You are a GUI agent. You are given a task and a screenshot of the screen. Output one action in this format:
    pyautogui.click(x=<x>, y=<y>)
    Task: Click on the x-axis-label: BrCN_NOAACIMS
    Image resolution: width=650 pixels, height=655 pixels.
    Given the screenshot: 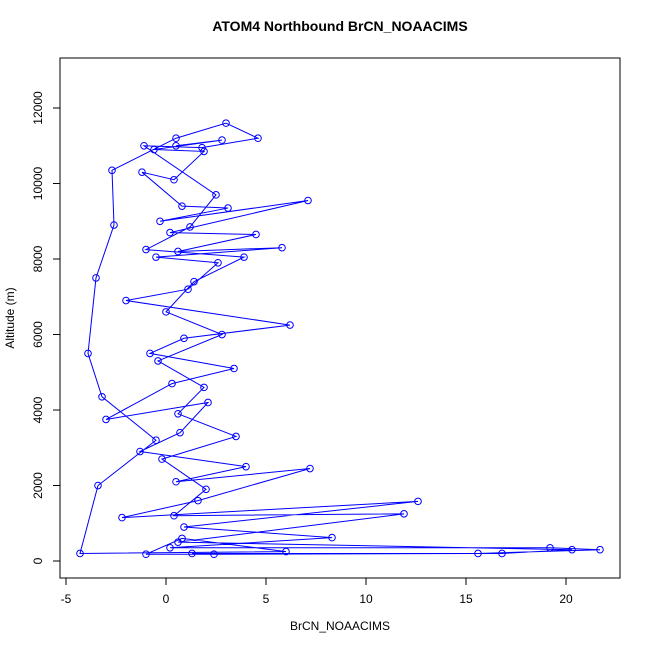 What is the action you would take?
    pyautogui.click(x=340, y=626)
    